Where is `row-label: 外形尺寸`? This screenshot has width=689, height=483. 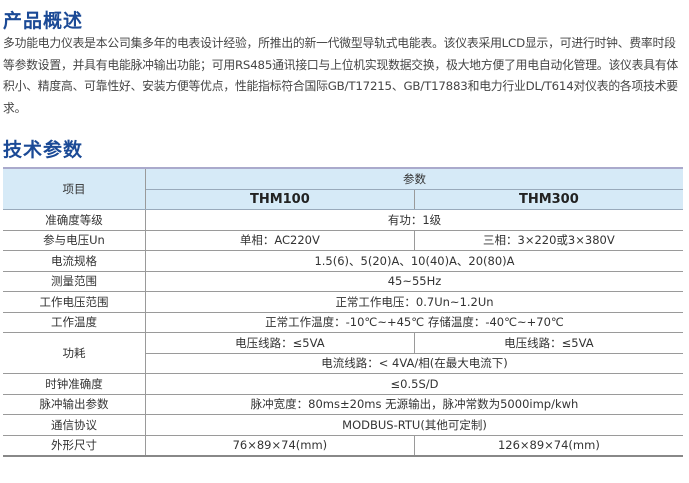 row-label: 外形尺寸 is located at coordinates (74, 446).